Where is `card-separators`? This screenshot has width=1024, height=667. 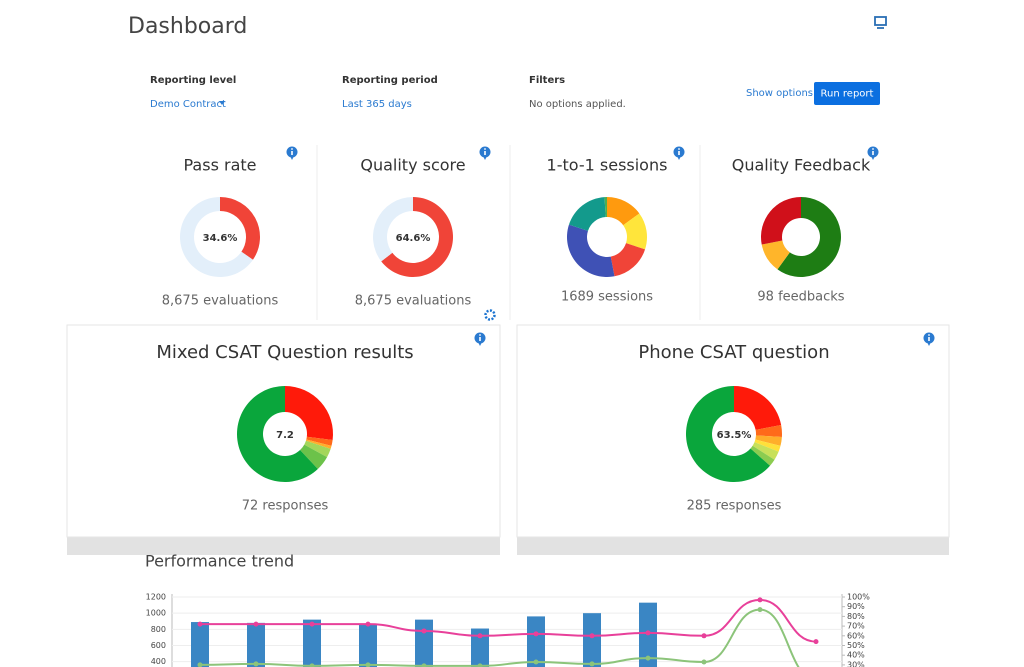
card-separators is located at coordinates (508, 232).